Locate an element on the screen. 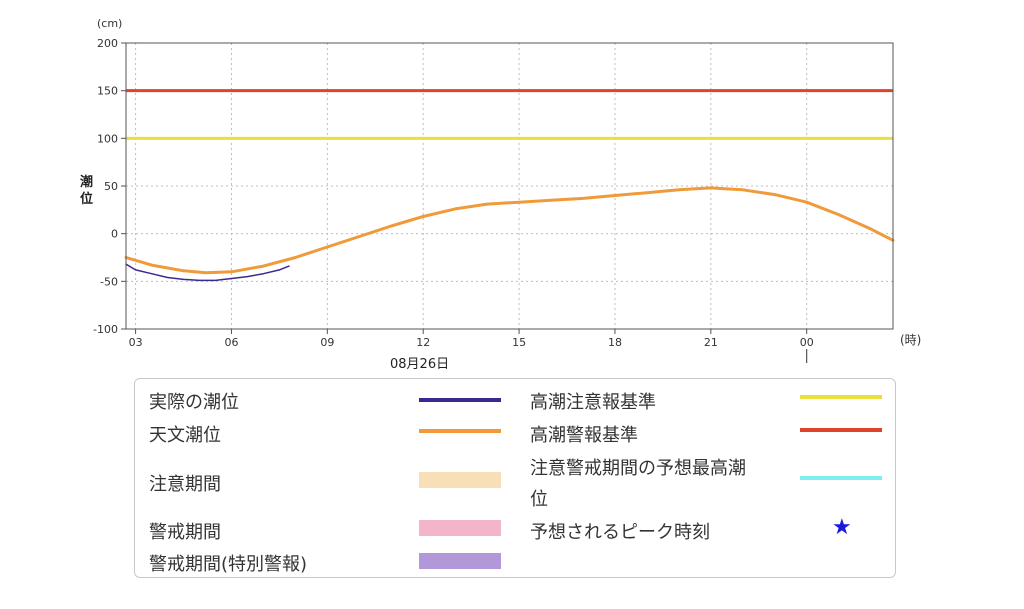 The height and width of the screenshot is (609, 1024). series-line-astronomical-tide is located at coordinates (509, 230).